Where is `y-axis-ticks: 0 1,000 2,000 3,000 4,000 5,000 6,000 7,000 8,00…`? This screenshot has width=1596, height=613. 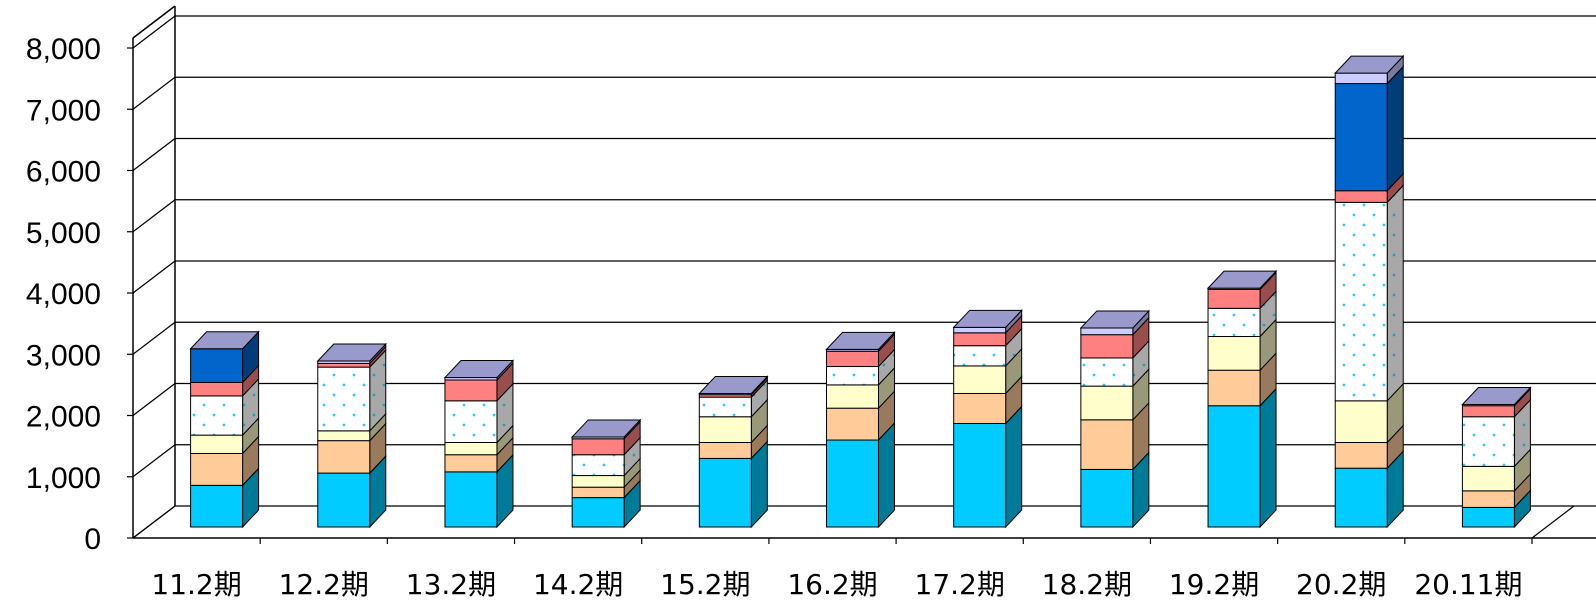 y-axis-ticks: 0 1,000 2,000 3,000 4,000 5,000 6,000 7,000 8,00… is located at coordinates (63, 294).